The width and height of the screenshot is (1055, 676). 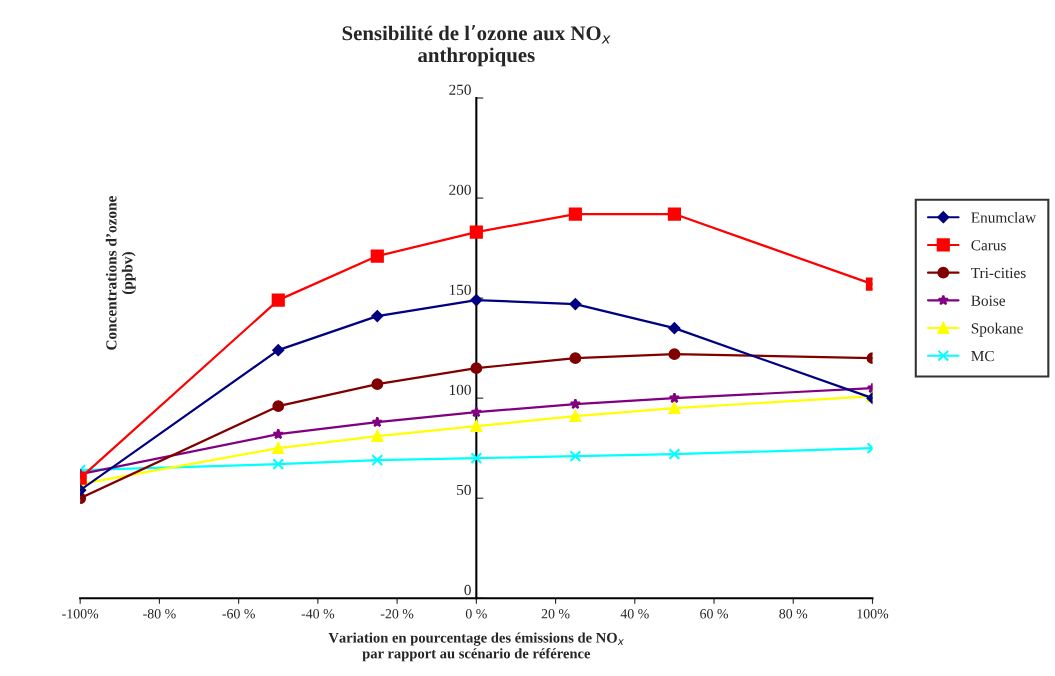 I want to click on legend-label: Spokane, so click(x=997, y=329).